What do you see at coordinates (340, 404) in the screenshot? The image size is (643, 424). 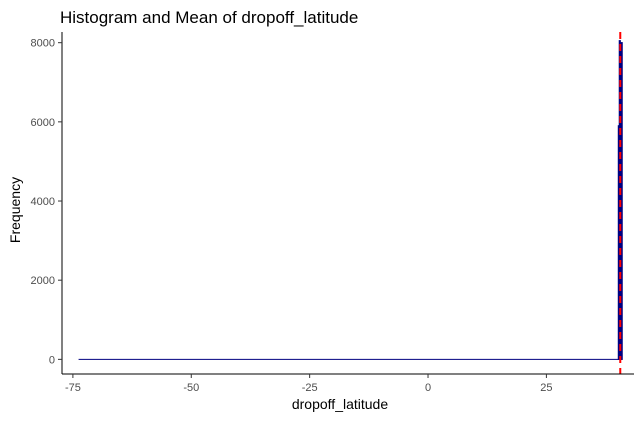 I see `x-axis-label: dropoff_latitude` at bounding box center [340, 404].